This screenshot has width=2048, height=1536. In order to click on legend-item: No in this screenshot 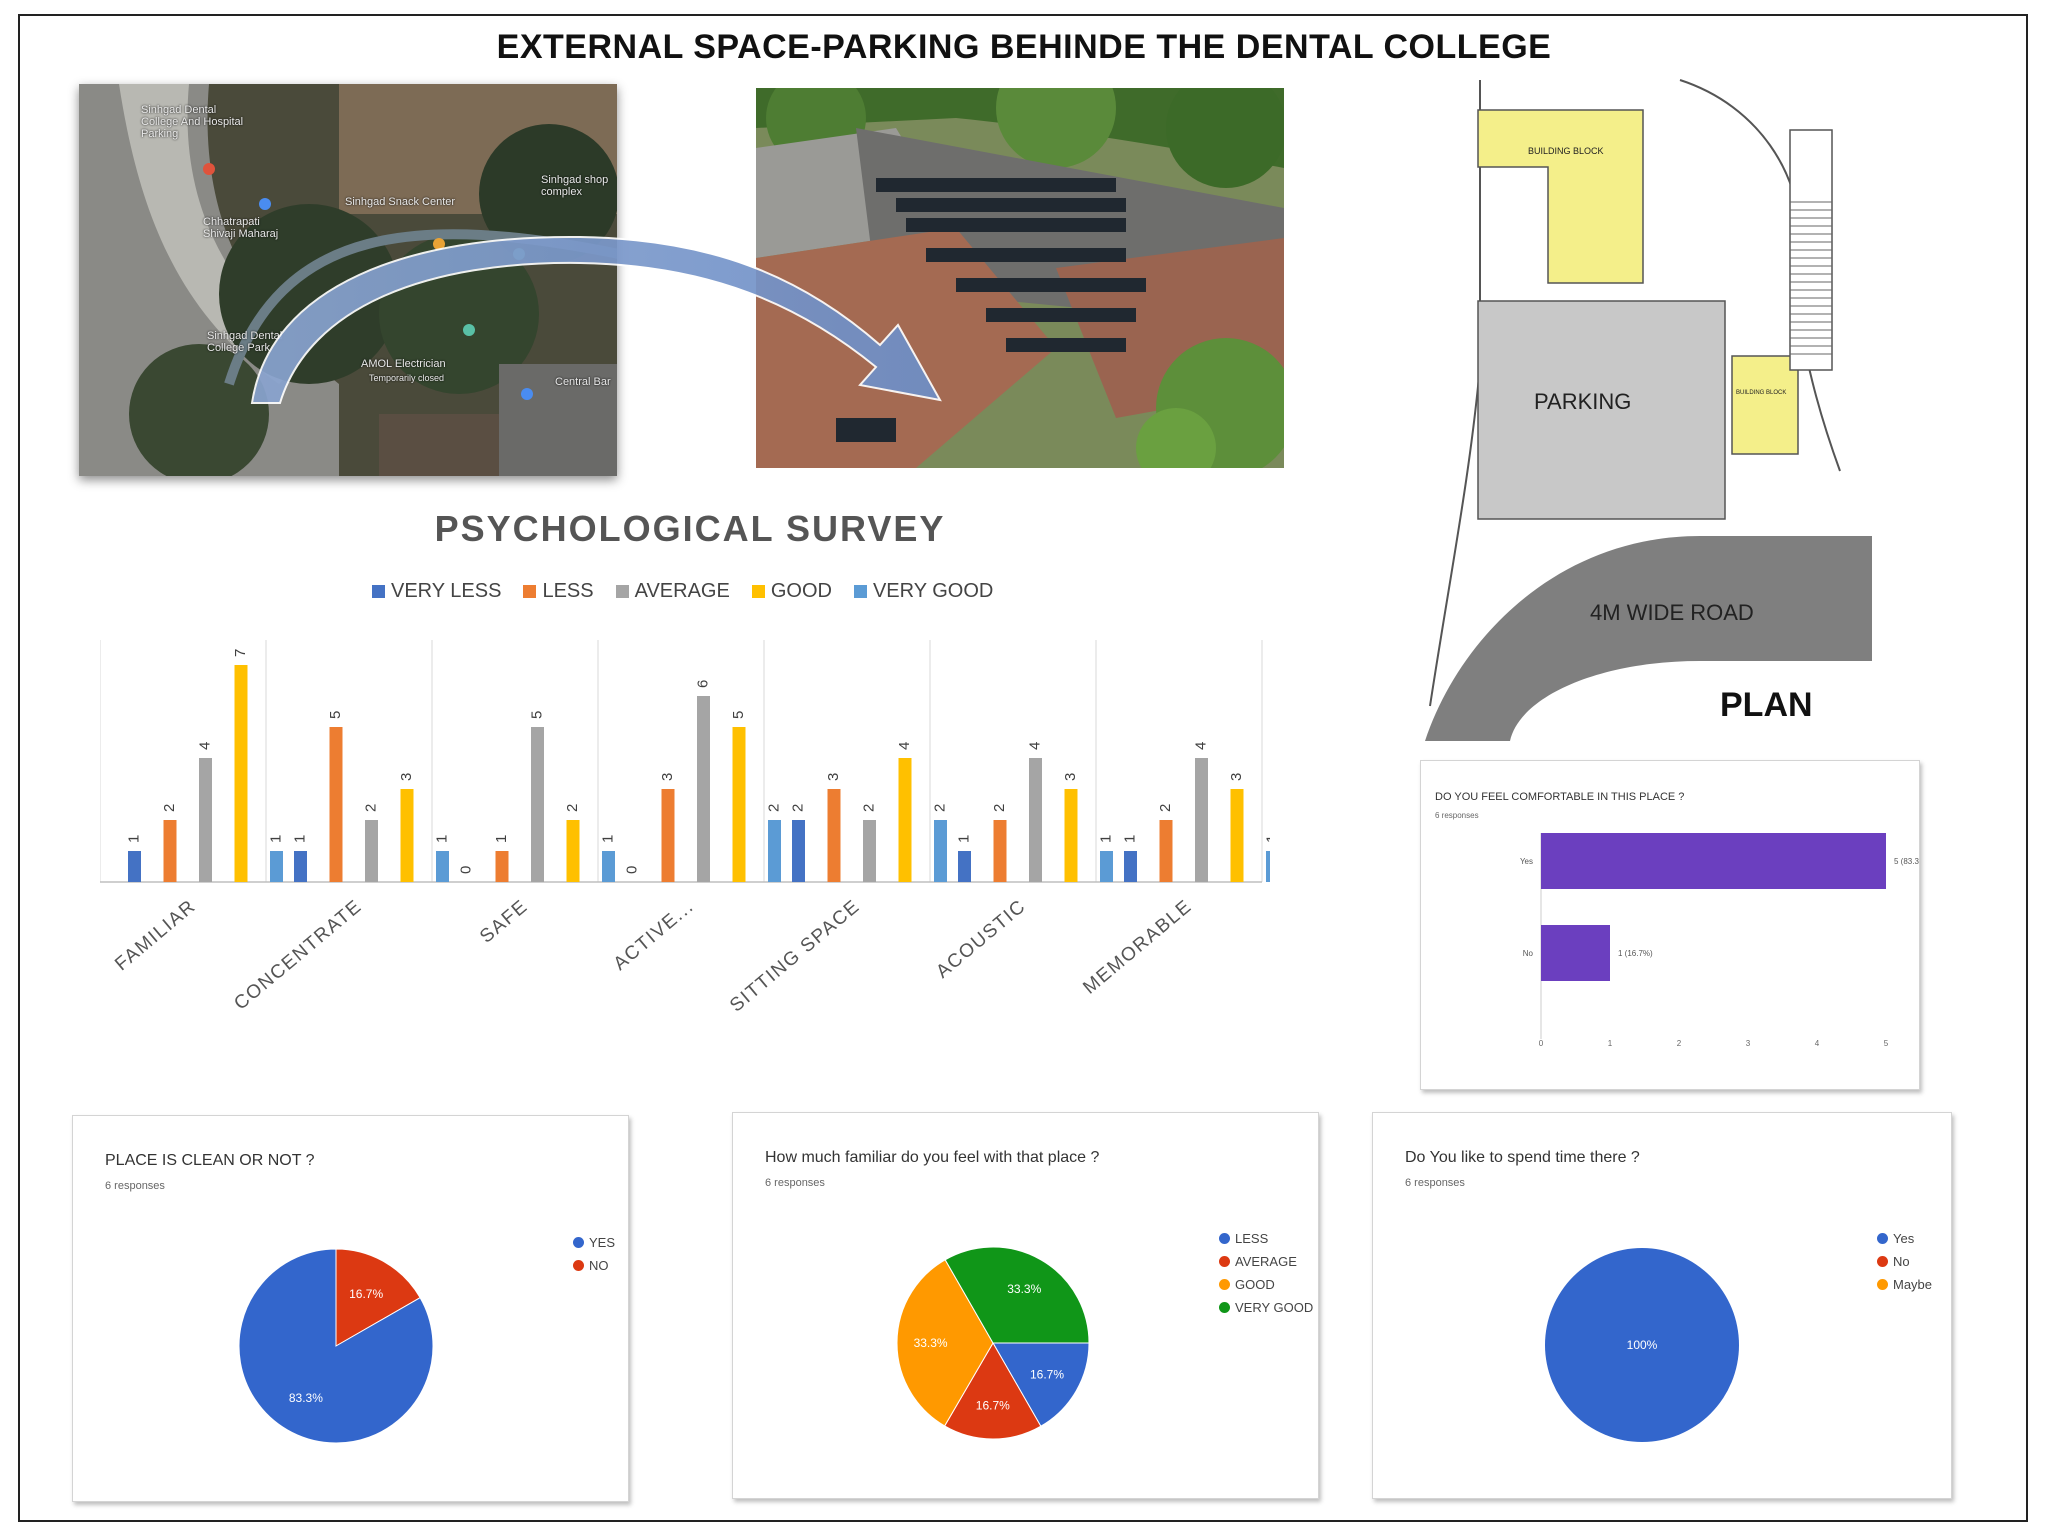, I will do `click(1904, 1261)`.